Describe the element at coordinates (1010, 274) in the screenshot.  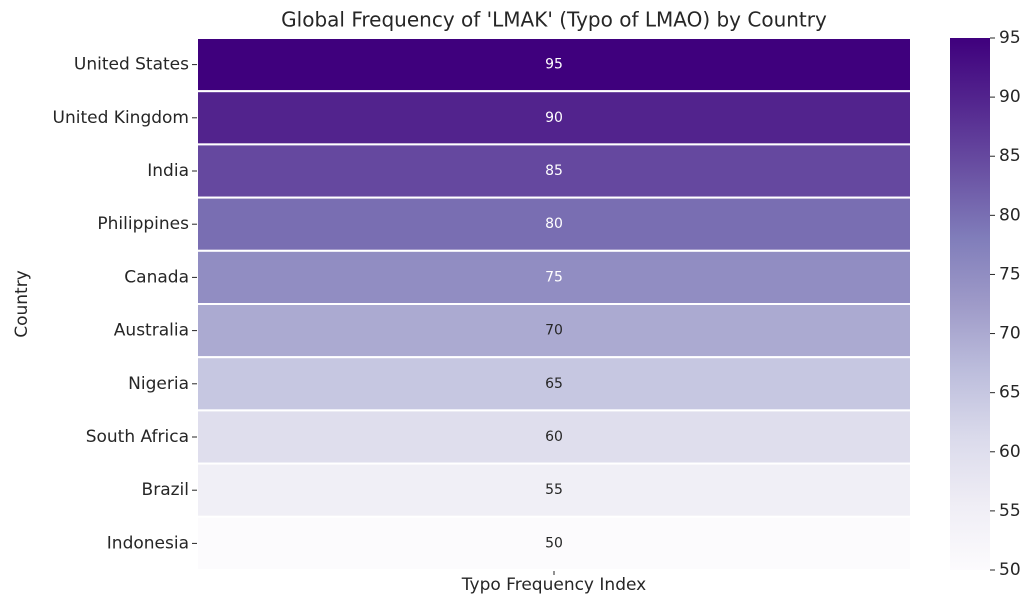
I see `colorbar-tick-label: 75` at that location.